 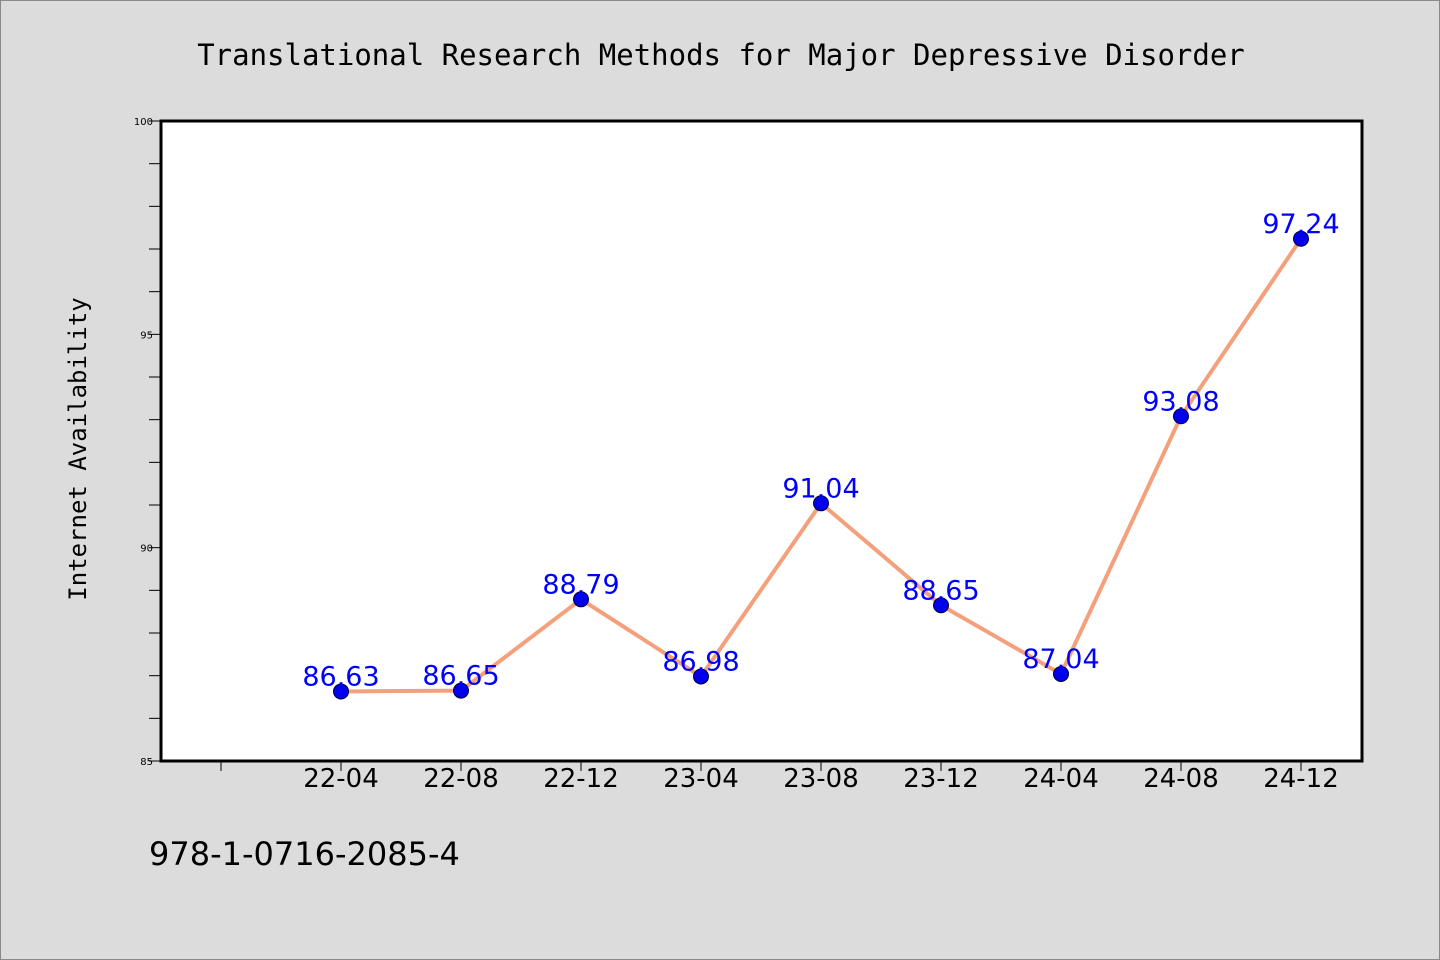 I want to click on data-label: 88.65, so click(x=940, y=590).